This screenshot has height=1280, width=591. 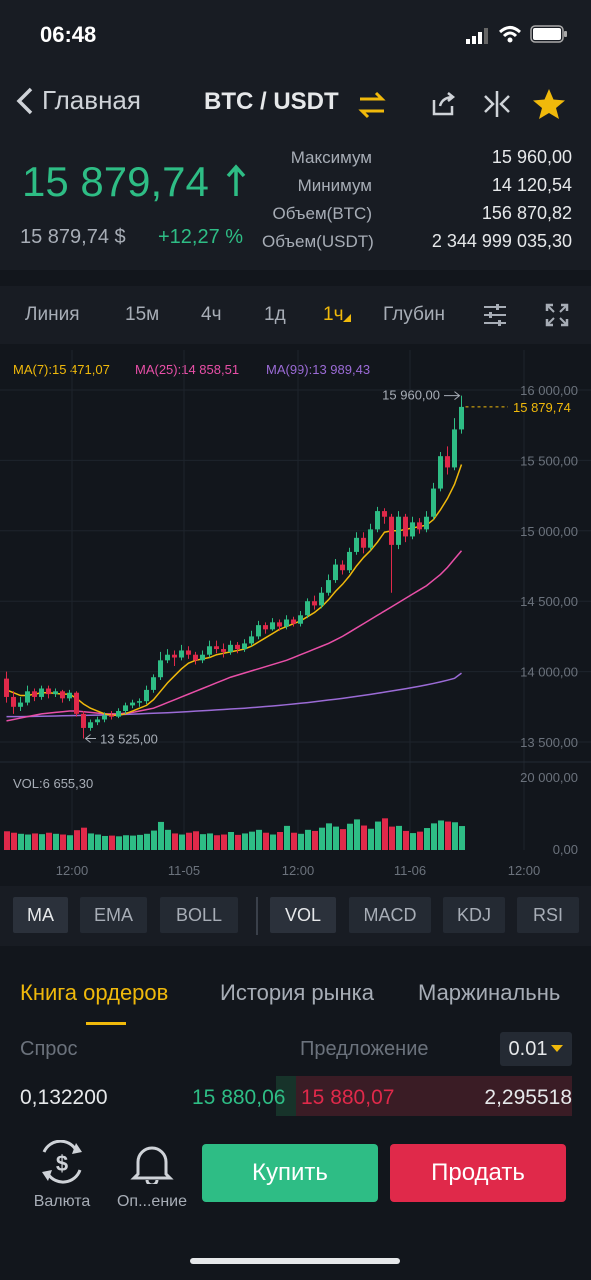 What do you see at coordinates (478, 1173) in the screenshot?
I see `sell-button: Продать` at bounding box center [478, 1173].